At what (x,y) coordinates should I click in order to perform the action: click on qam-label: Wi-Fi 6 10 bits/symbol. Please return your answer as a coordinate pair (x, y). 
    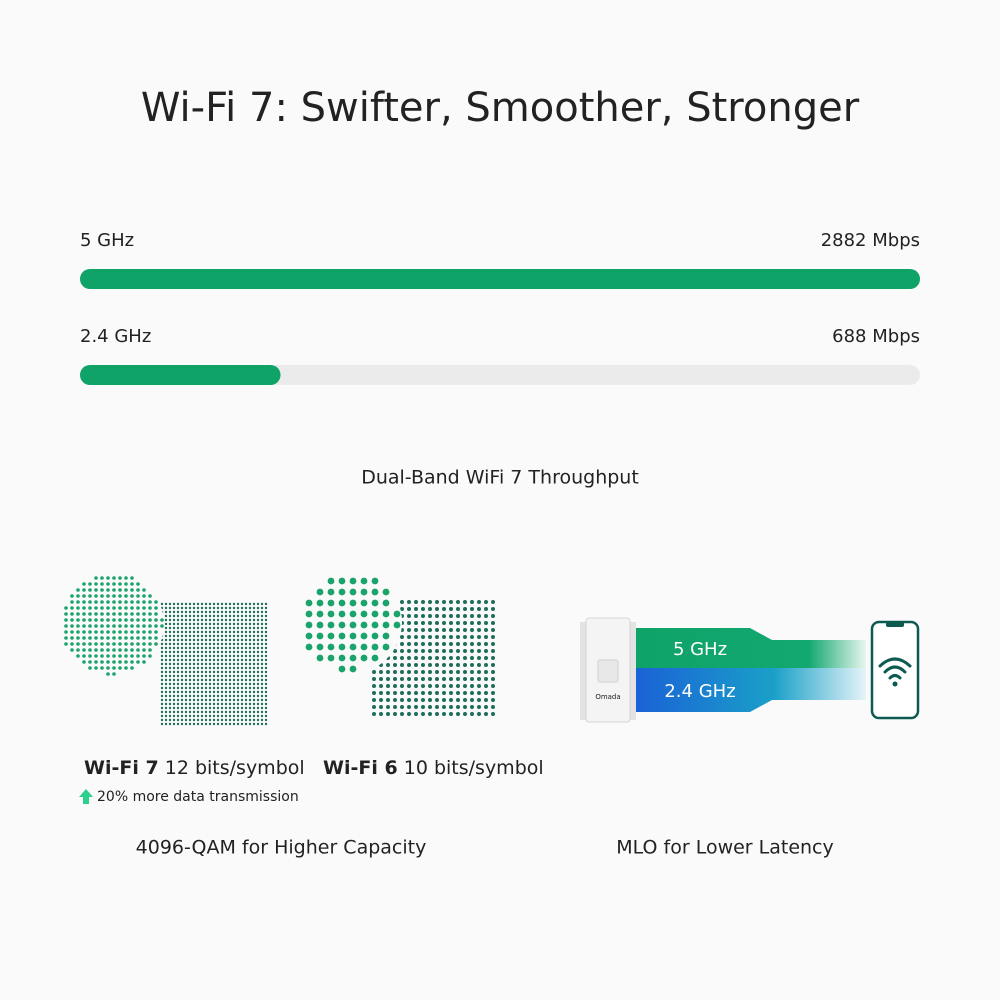
    Looking at the image, I should click on (433, 768).